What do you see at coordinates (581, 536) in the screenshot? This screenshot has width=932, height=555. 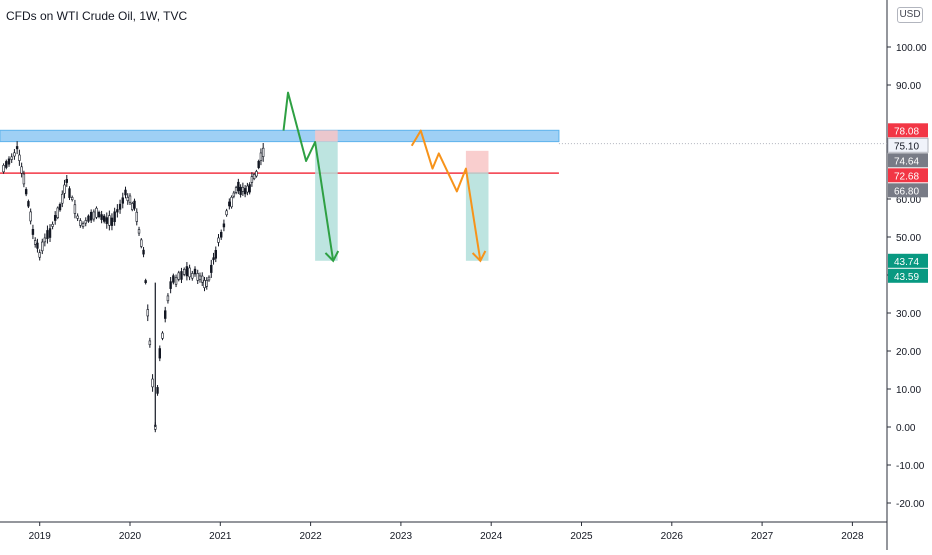 I see `x-tick-label: 2025` at bounding box center [581, 536].